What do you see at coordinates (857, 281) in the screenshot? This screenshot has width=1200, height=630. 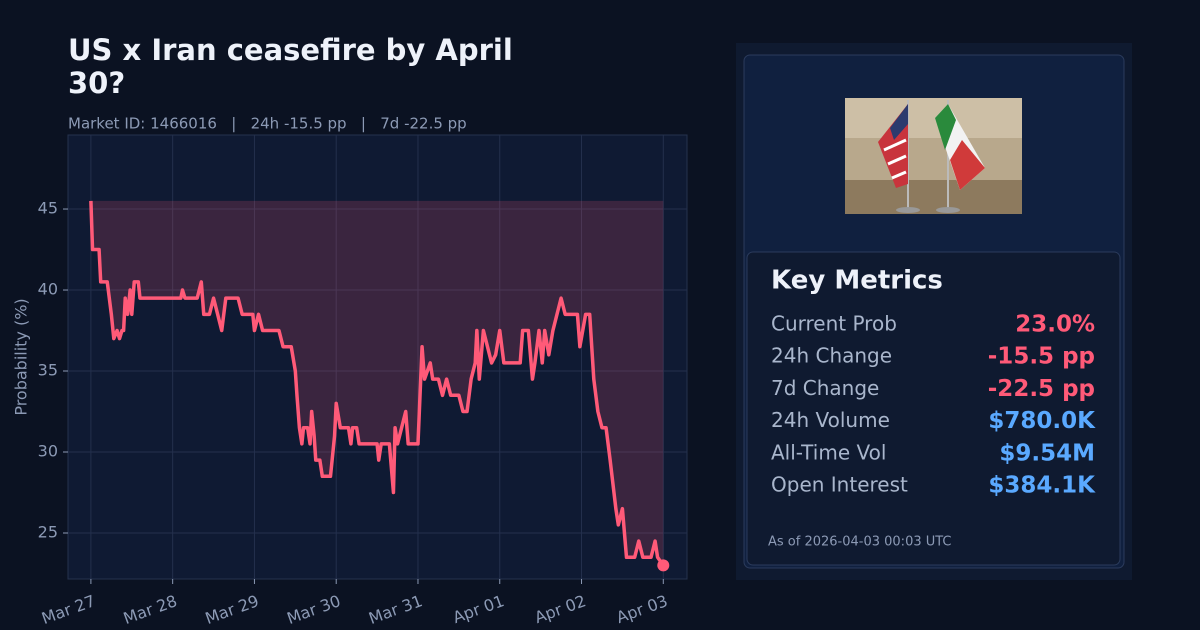 I see `metrics-title: Key Metrics` at bounding box center [857, 281].